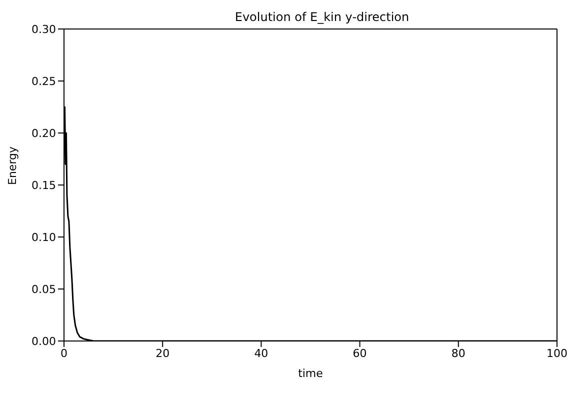 Image resolution: width=576 pixels, height=407 pixels. What do you see at coordinates (359, 353) in the screenshot?
I see `x-tick-label: 60` at bounding box center [359, 353].